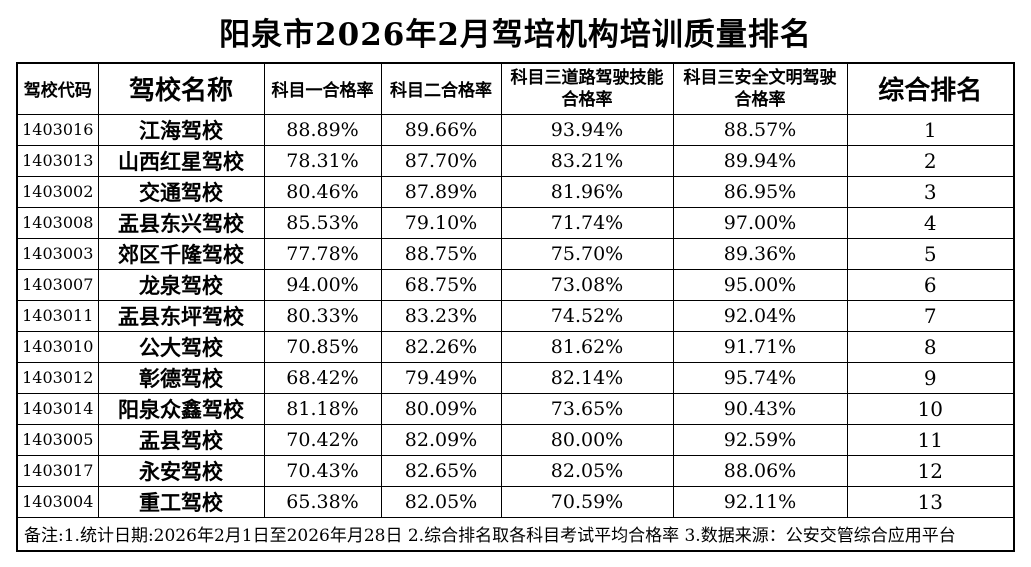  I want to click on table-row: 1403002 交通驾校 80.46% 87.89% 81.96% 86.95% 3, so click(515, 191).